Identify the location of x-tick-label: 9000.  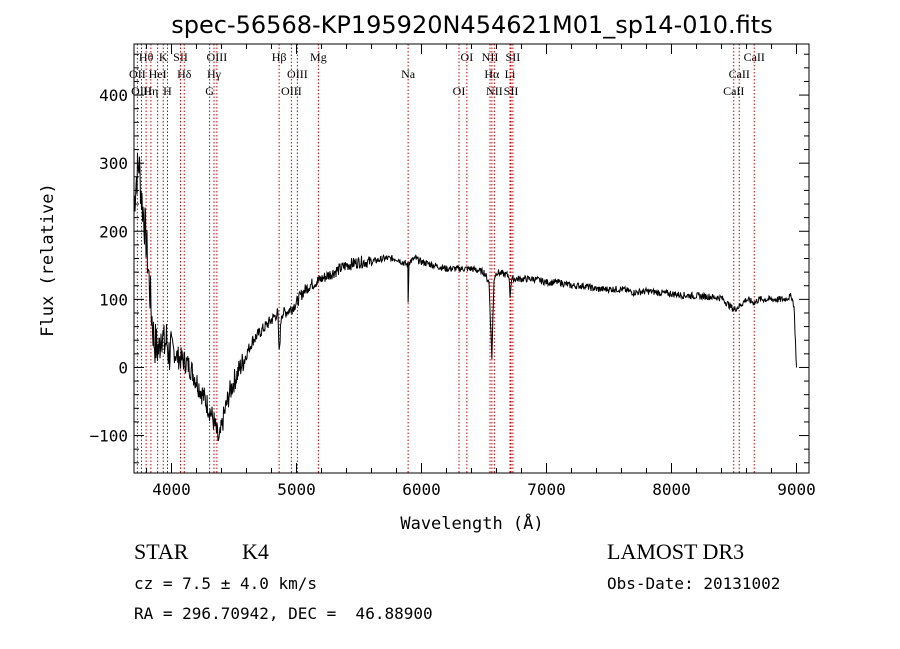
(796, 489).